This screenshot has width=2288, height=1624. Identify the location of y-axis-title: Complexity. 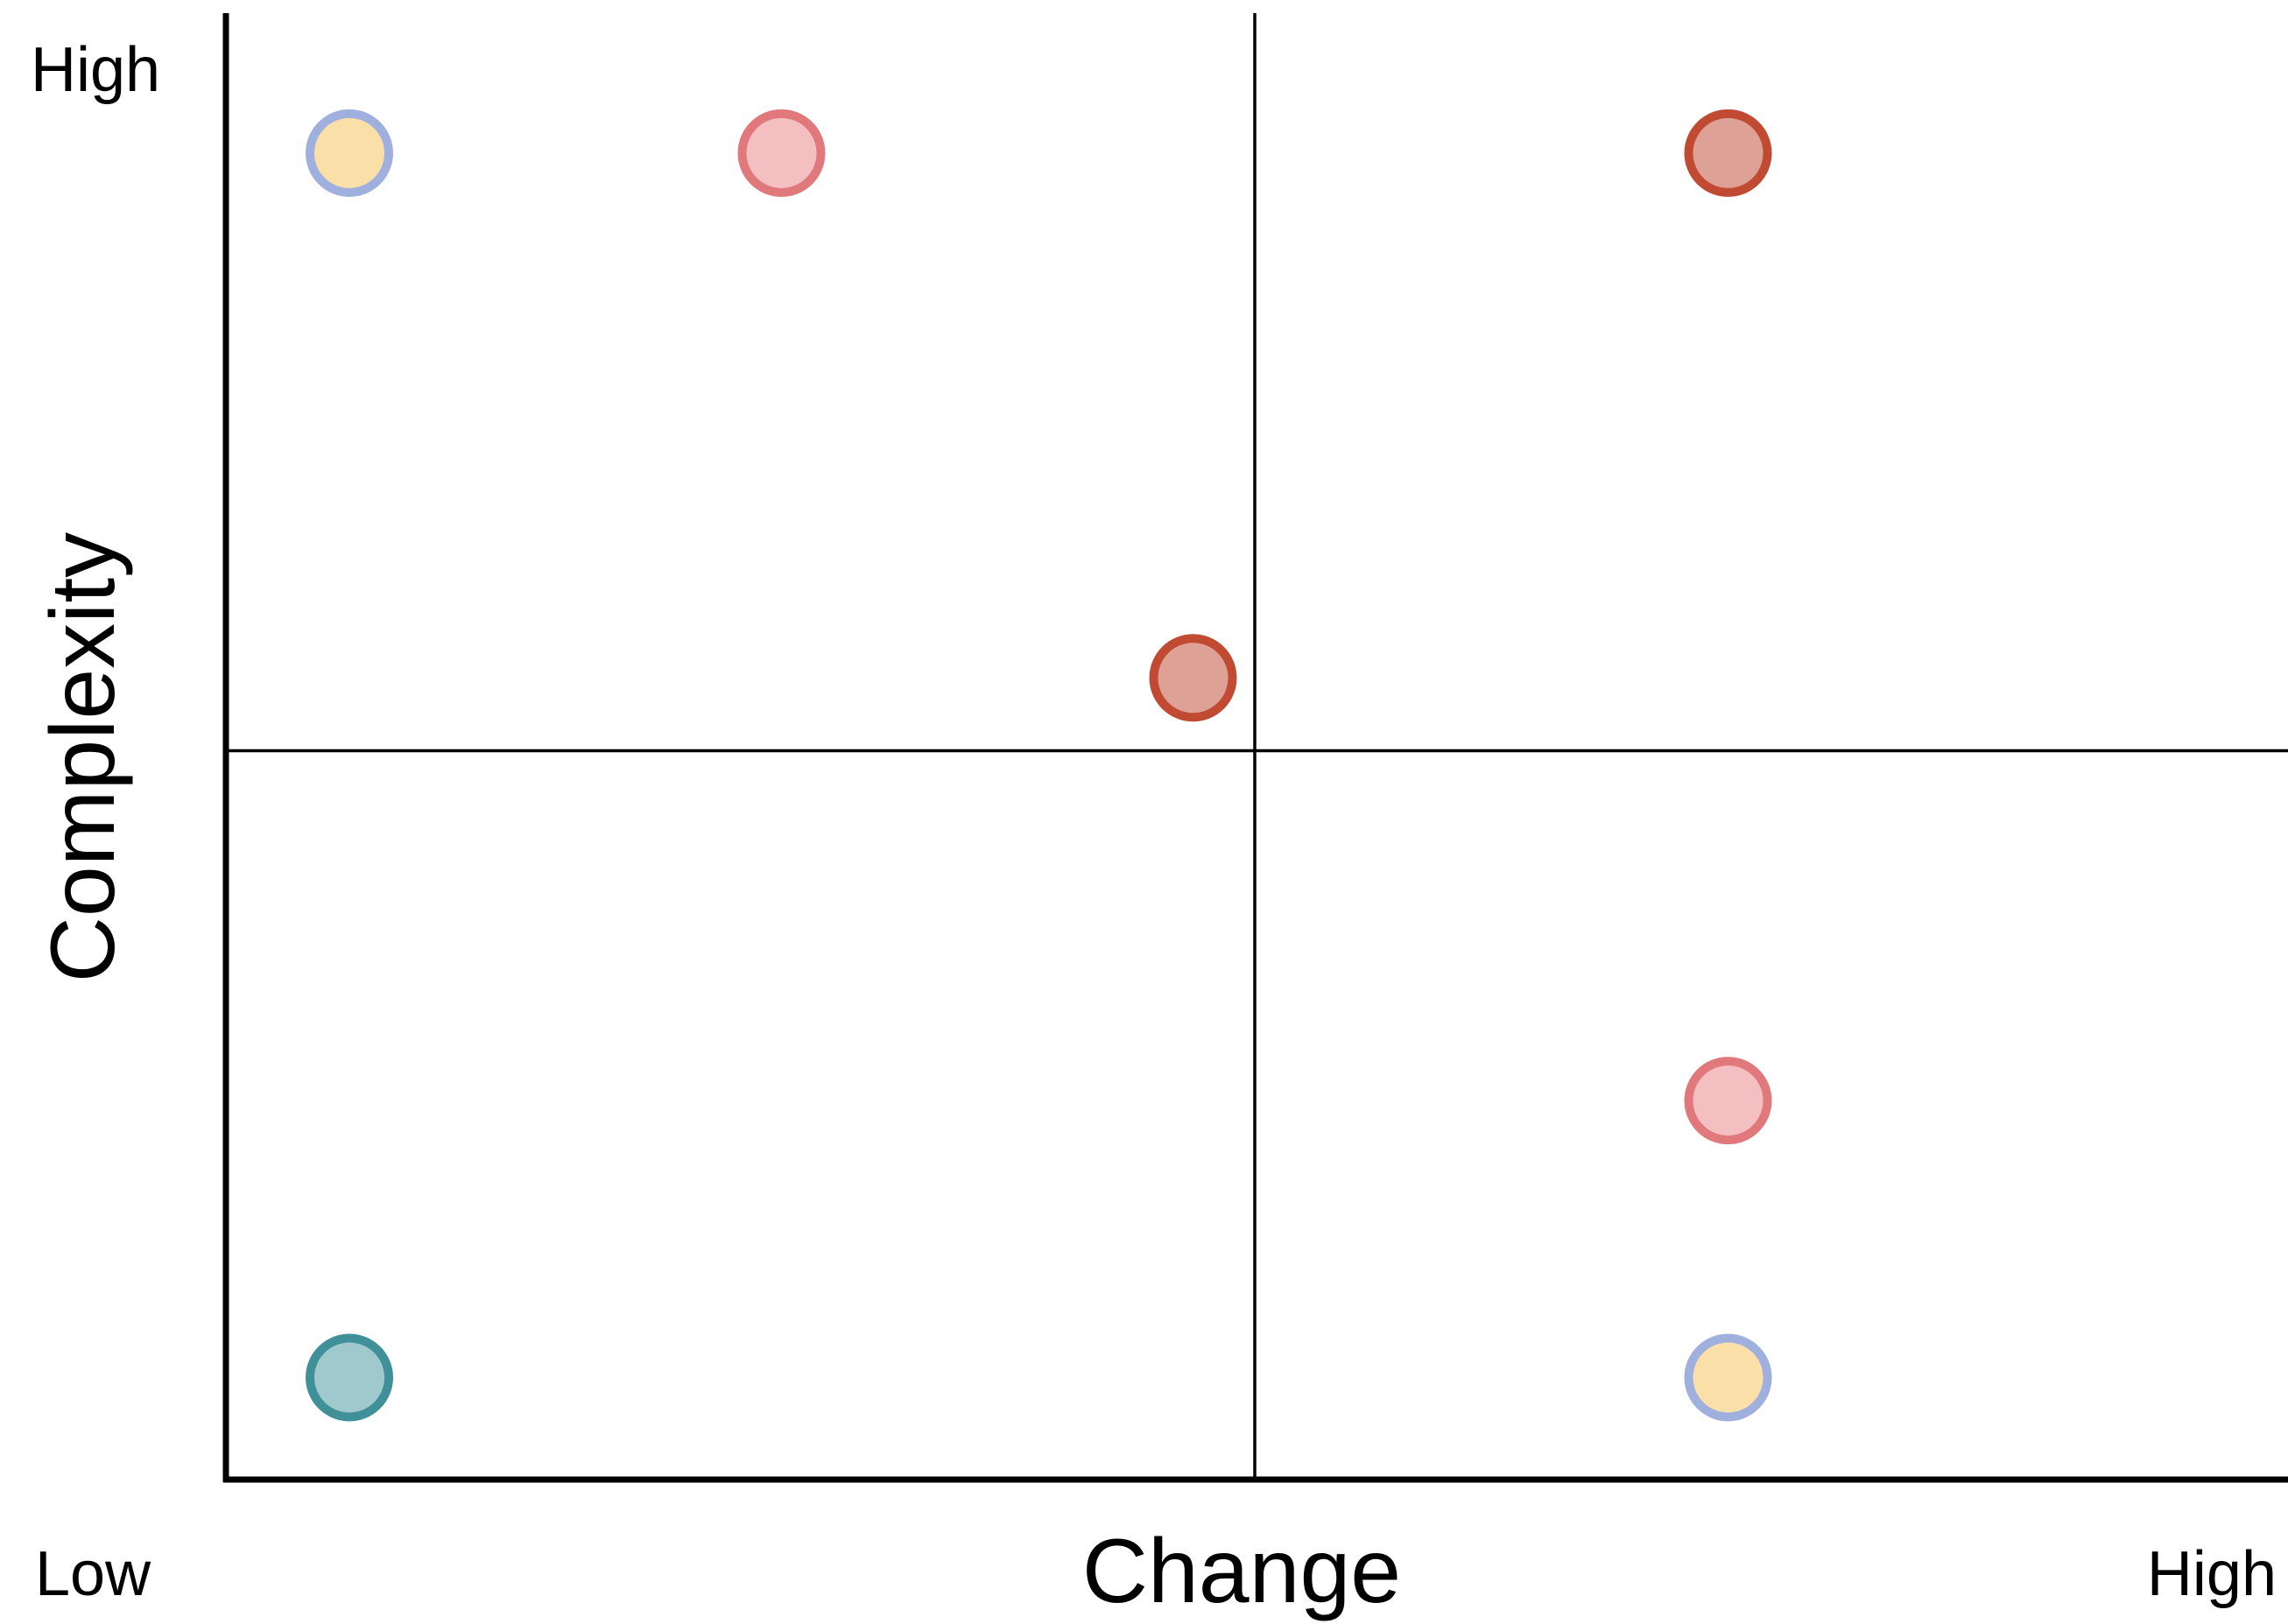
(83, 757).